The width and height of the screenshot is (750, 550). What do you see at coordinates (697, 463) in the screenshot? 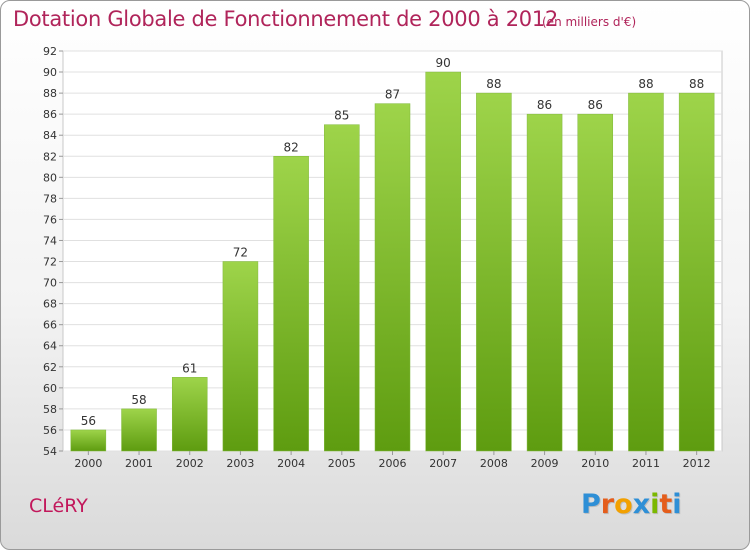
I see `x-tick-label: 2012` at bounding box center [697, 463].